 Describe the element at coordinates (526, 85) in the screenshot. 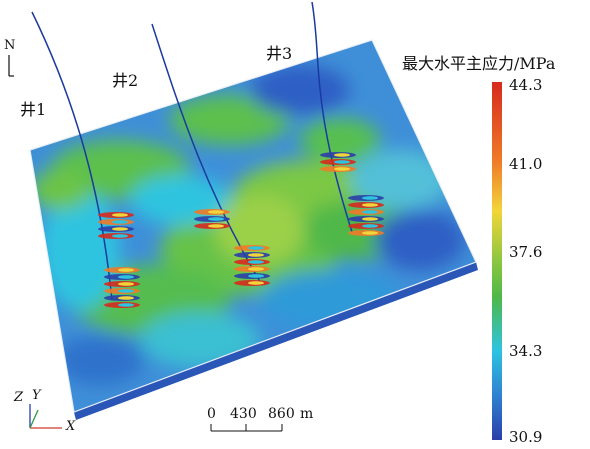

I see `colorbar-tick-max: 44.3` at that location.